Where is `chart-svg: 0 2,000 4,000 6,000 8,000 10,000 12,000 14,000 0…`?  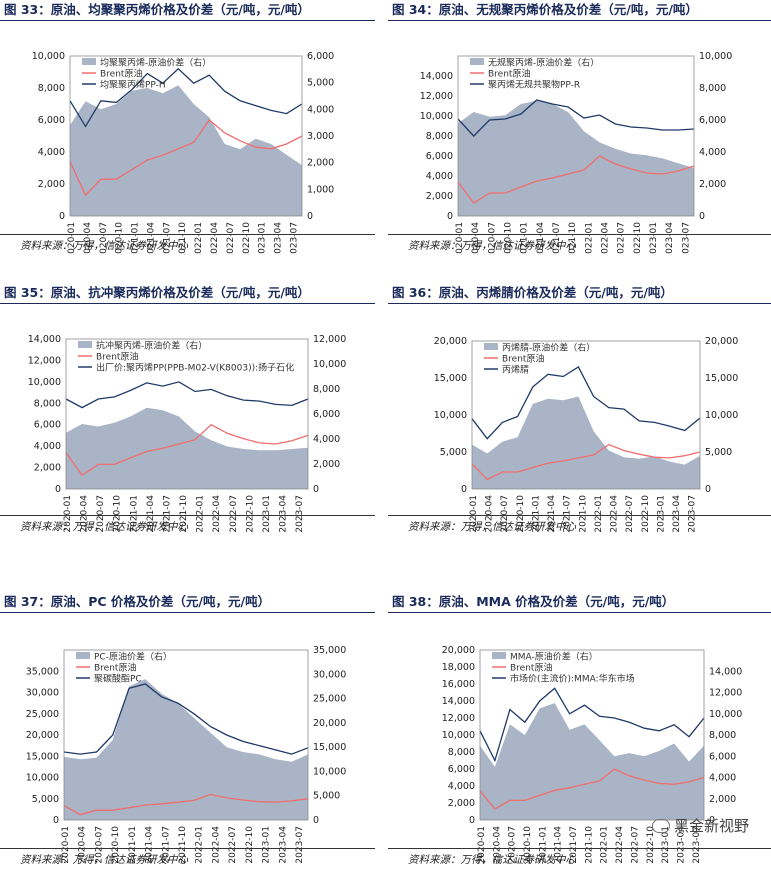
chart-svg: 0 2,000 4,000 6,000 8,000 10,000 12,000 14,000 0… is located at coordinates (187, 433).